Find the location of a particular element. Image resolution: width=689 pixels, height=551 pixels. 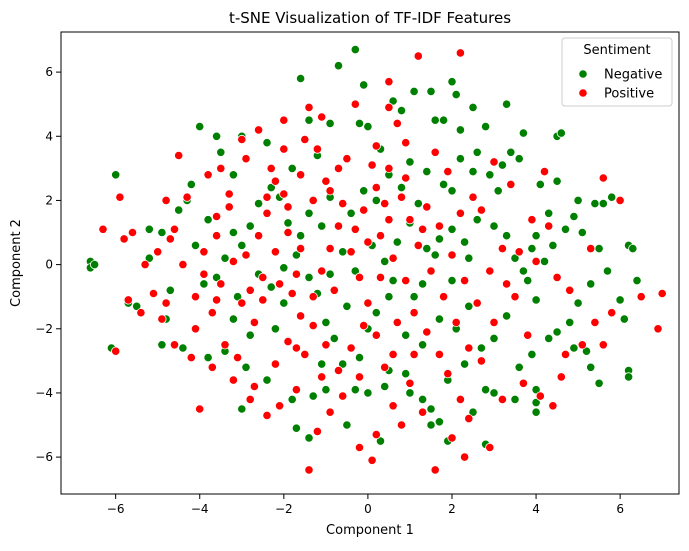

legend-marker-positive is located at coordinates (583, 93).